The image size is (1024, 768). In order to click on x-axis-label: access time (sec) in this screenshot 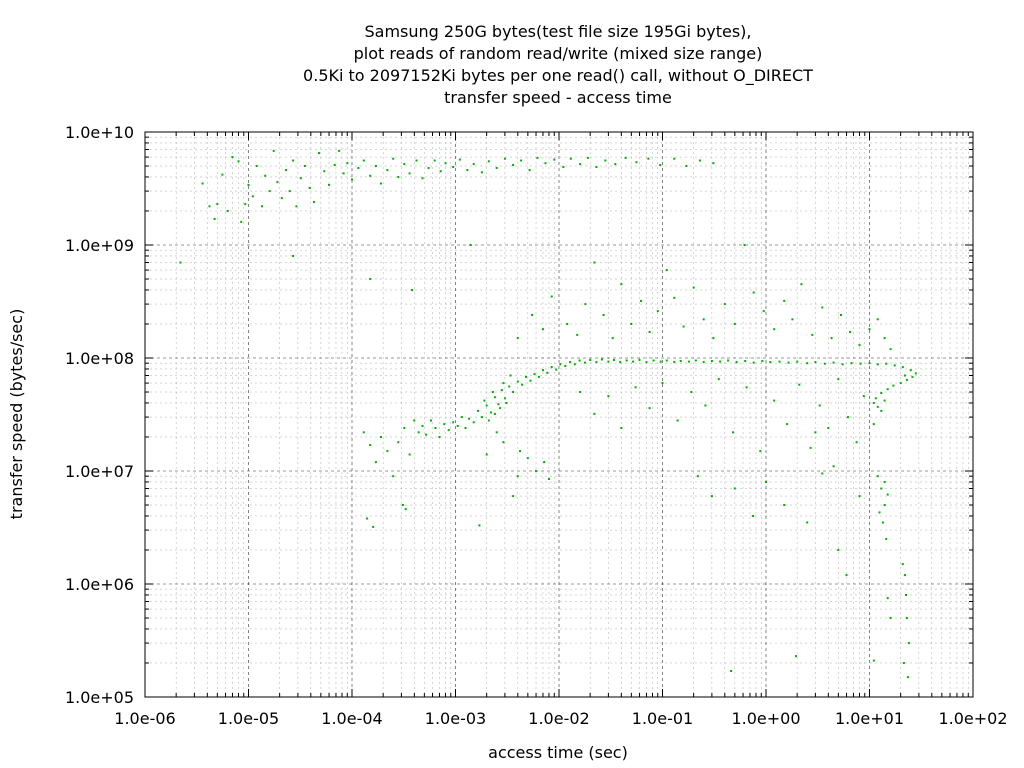, I will do `click(558, 752)`.